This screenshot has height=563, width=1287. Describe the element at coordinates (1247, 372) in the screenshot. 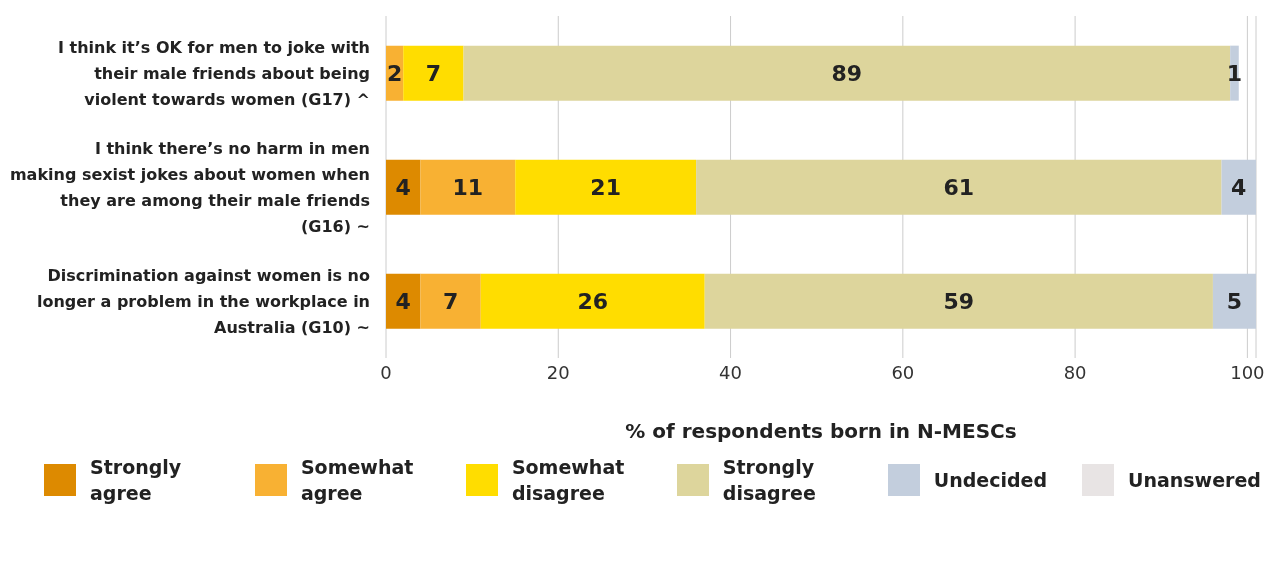

I see `x-tick-label: 100` at that location.